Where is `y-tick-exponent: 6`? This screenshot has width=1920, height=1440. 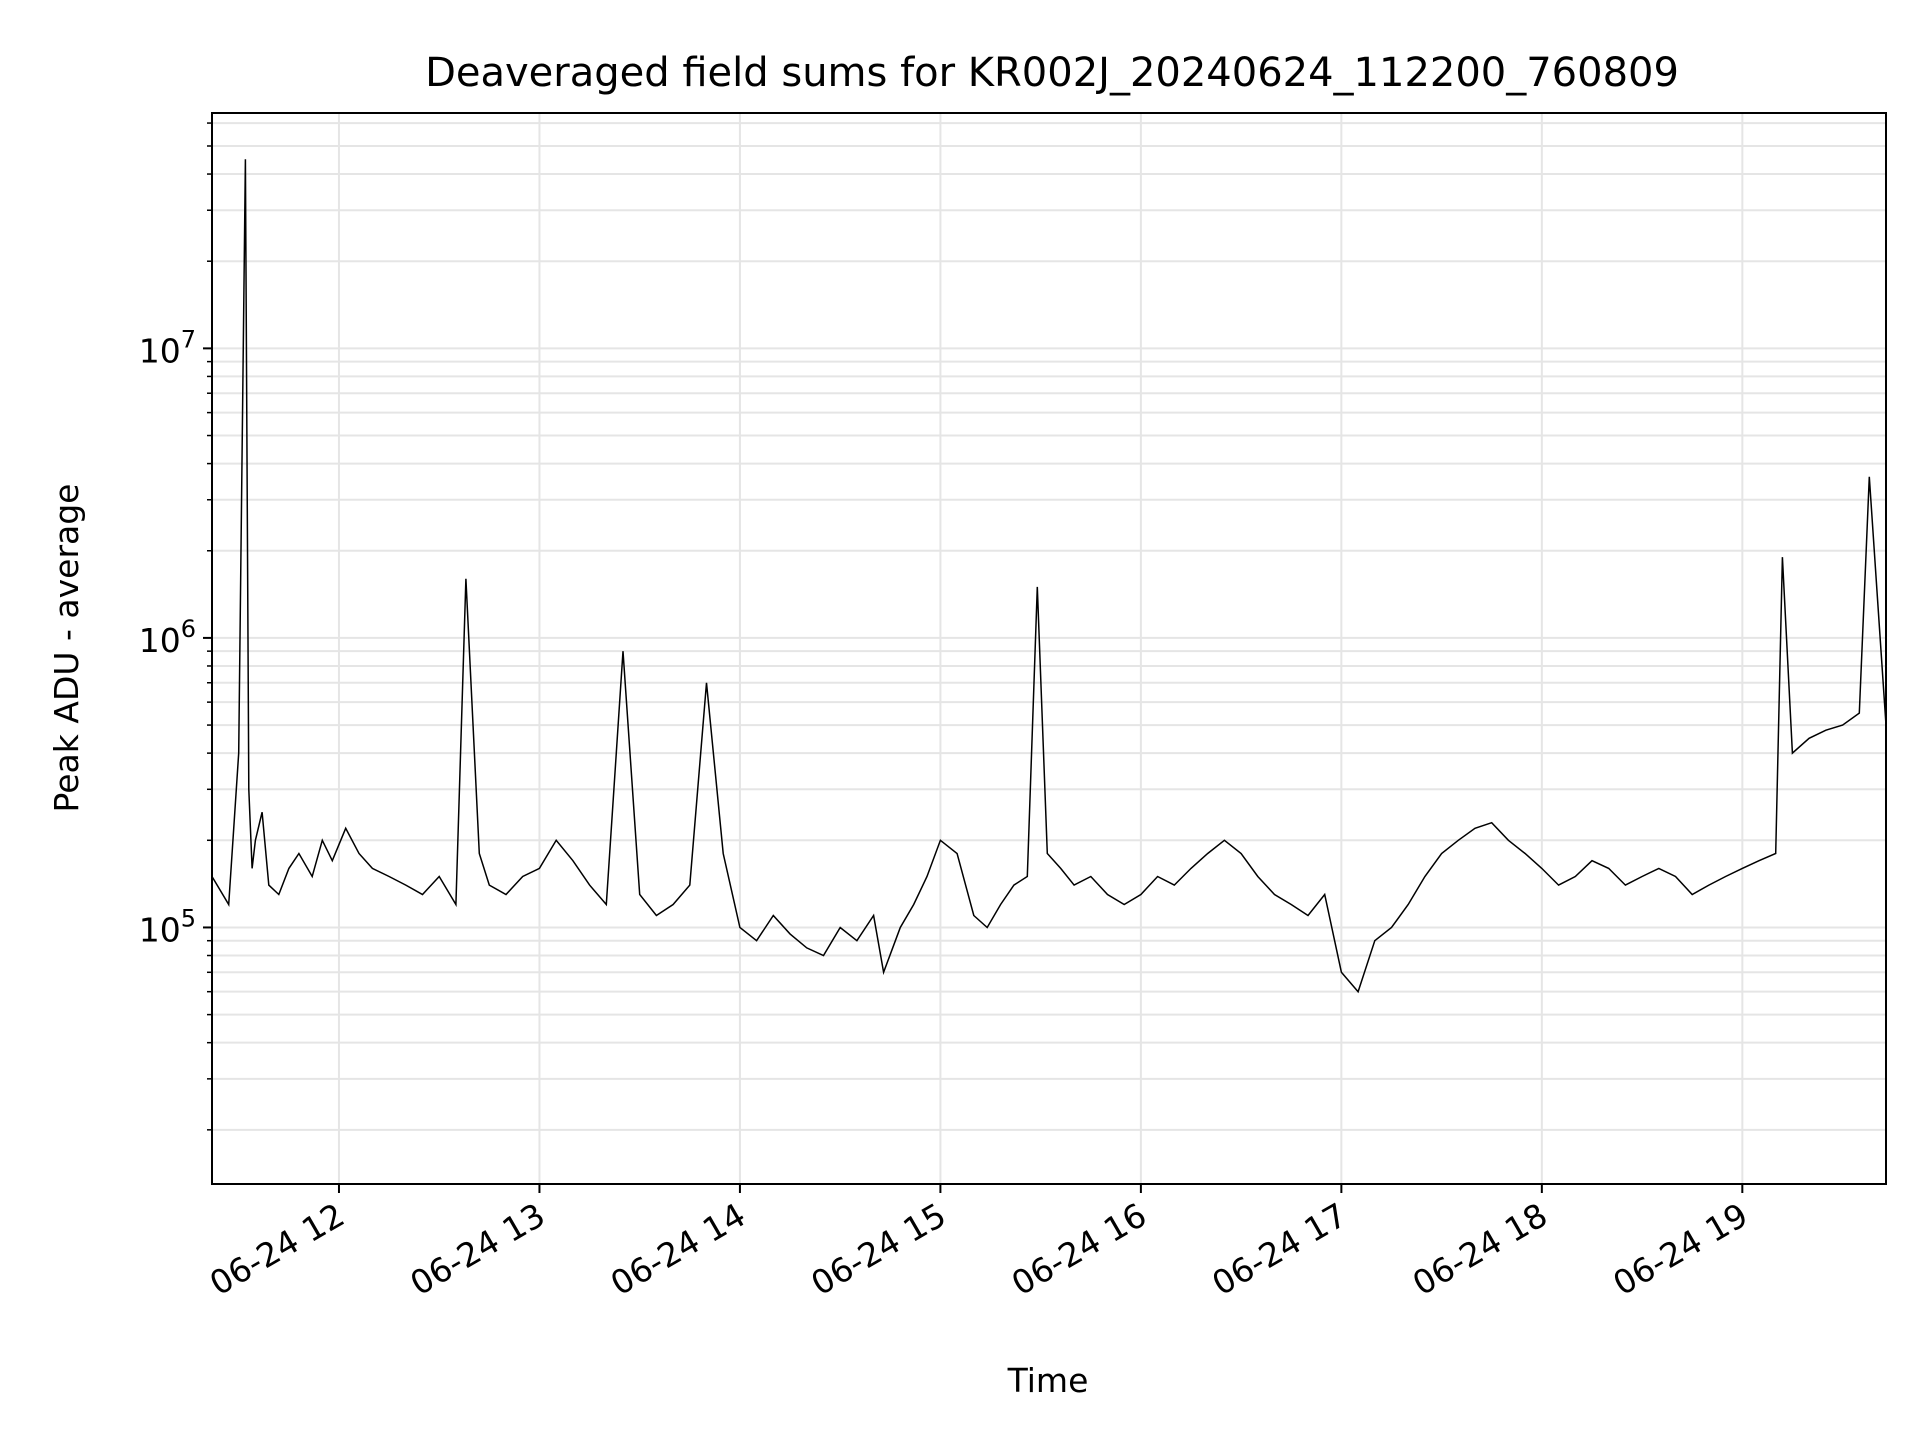
y-tick-exponent: 6 is located at coordinates (188, 629).